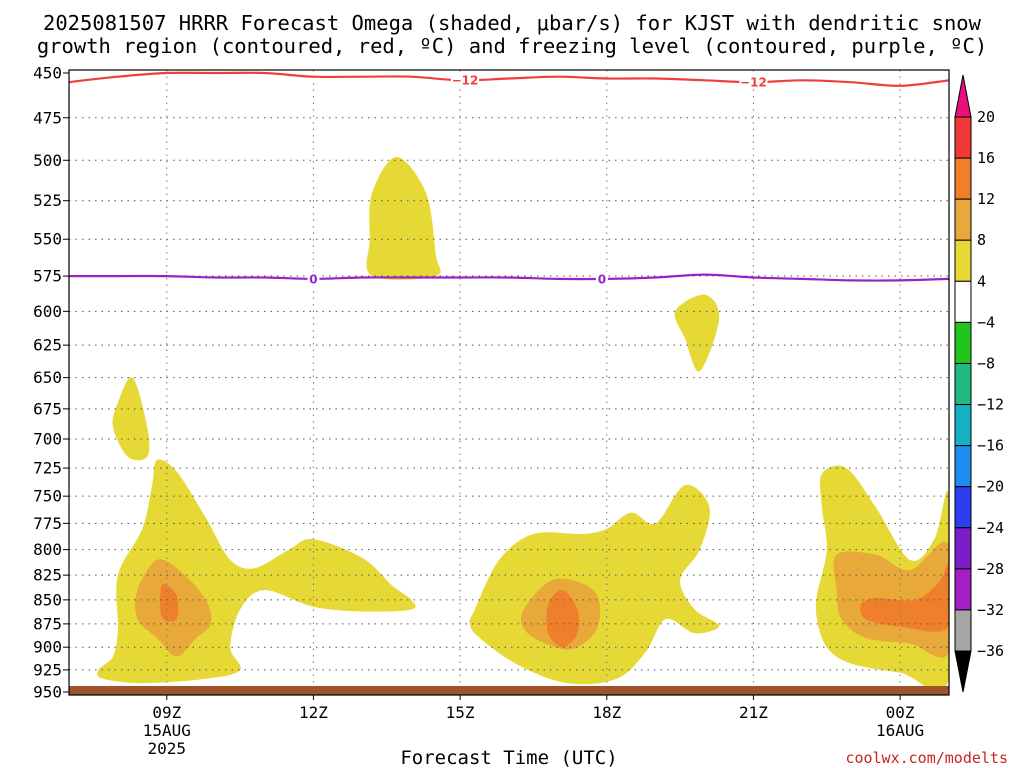  I want to click on x-tick-label: 21Z, so click(753, 712).